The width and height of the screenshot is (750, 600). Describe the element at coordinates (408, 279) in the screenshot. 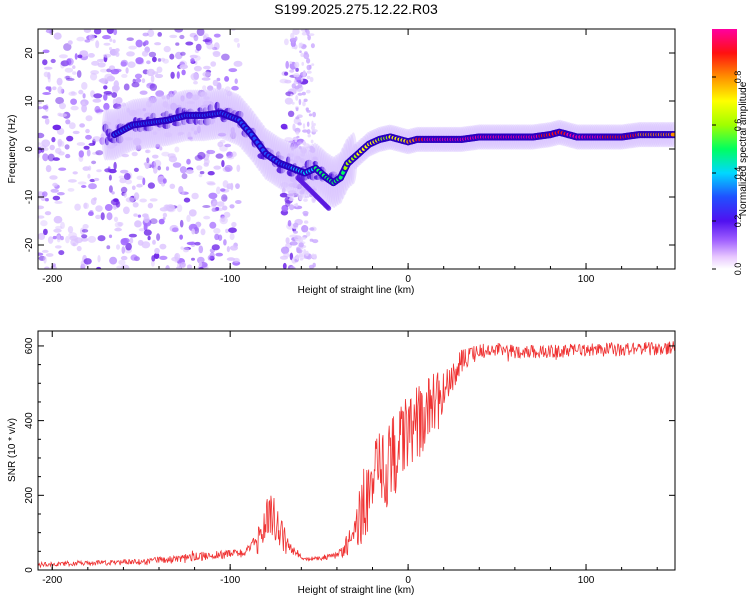

I see `spectrogram-xtick-label: 0` at that location.